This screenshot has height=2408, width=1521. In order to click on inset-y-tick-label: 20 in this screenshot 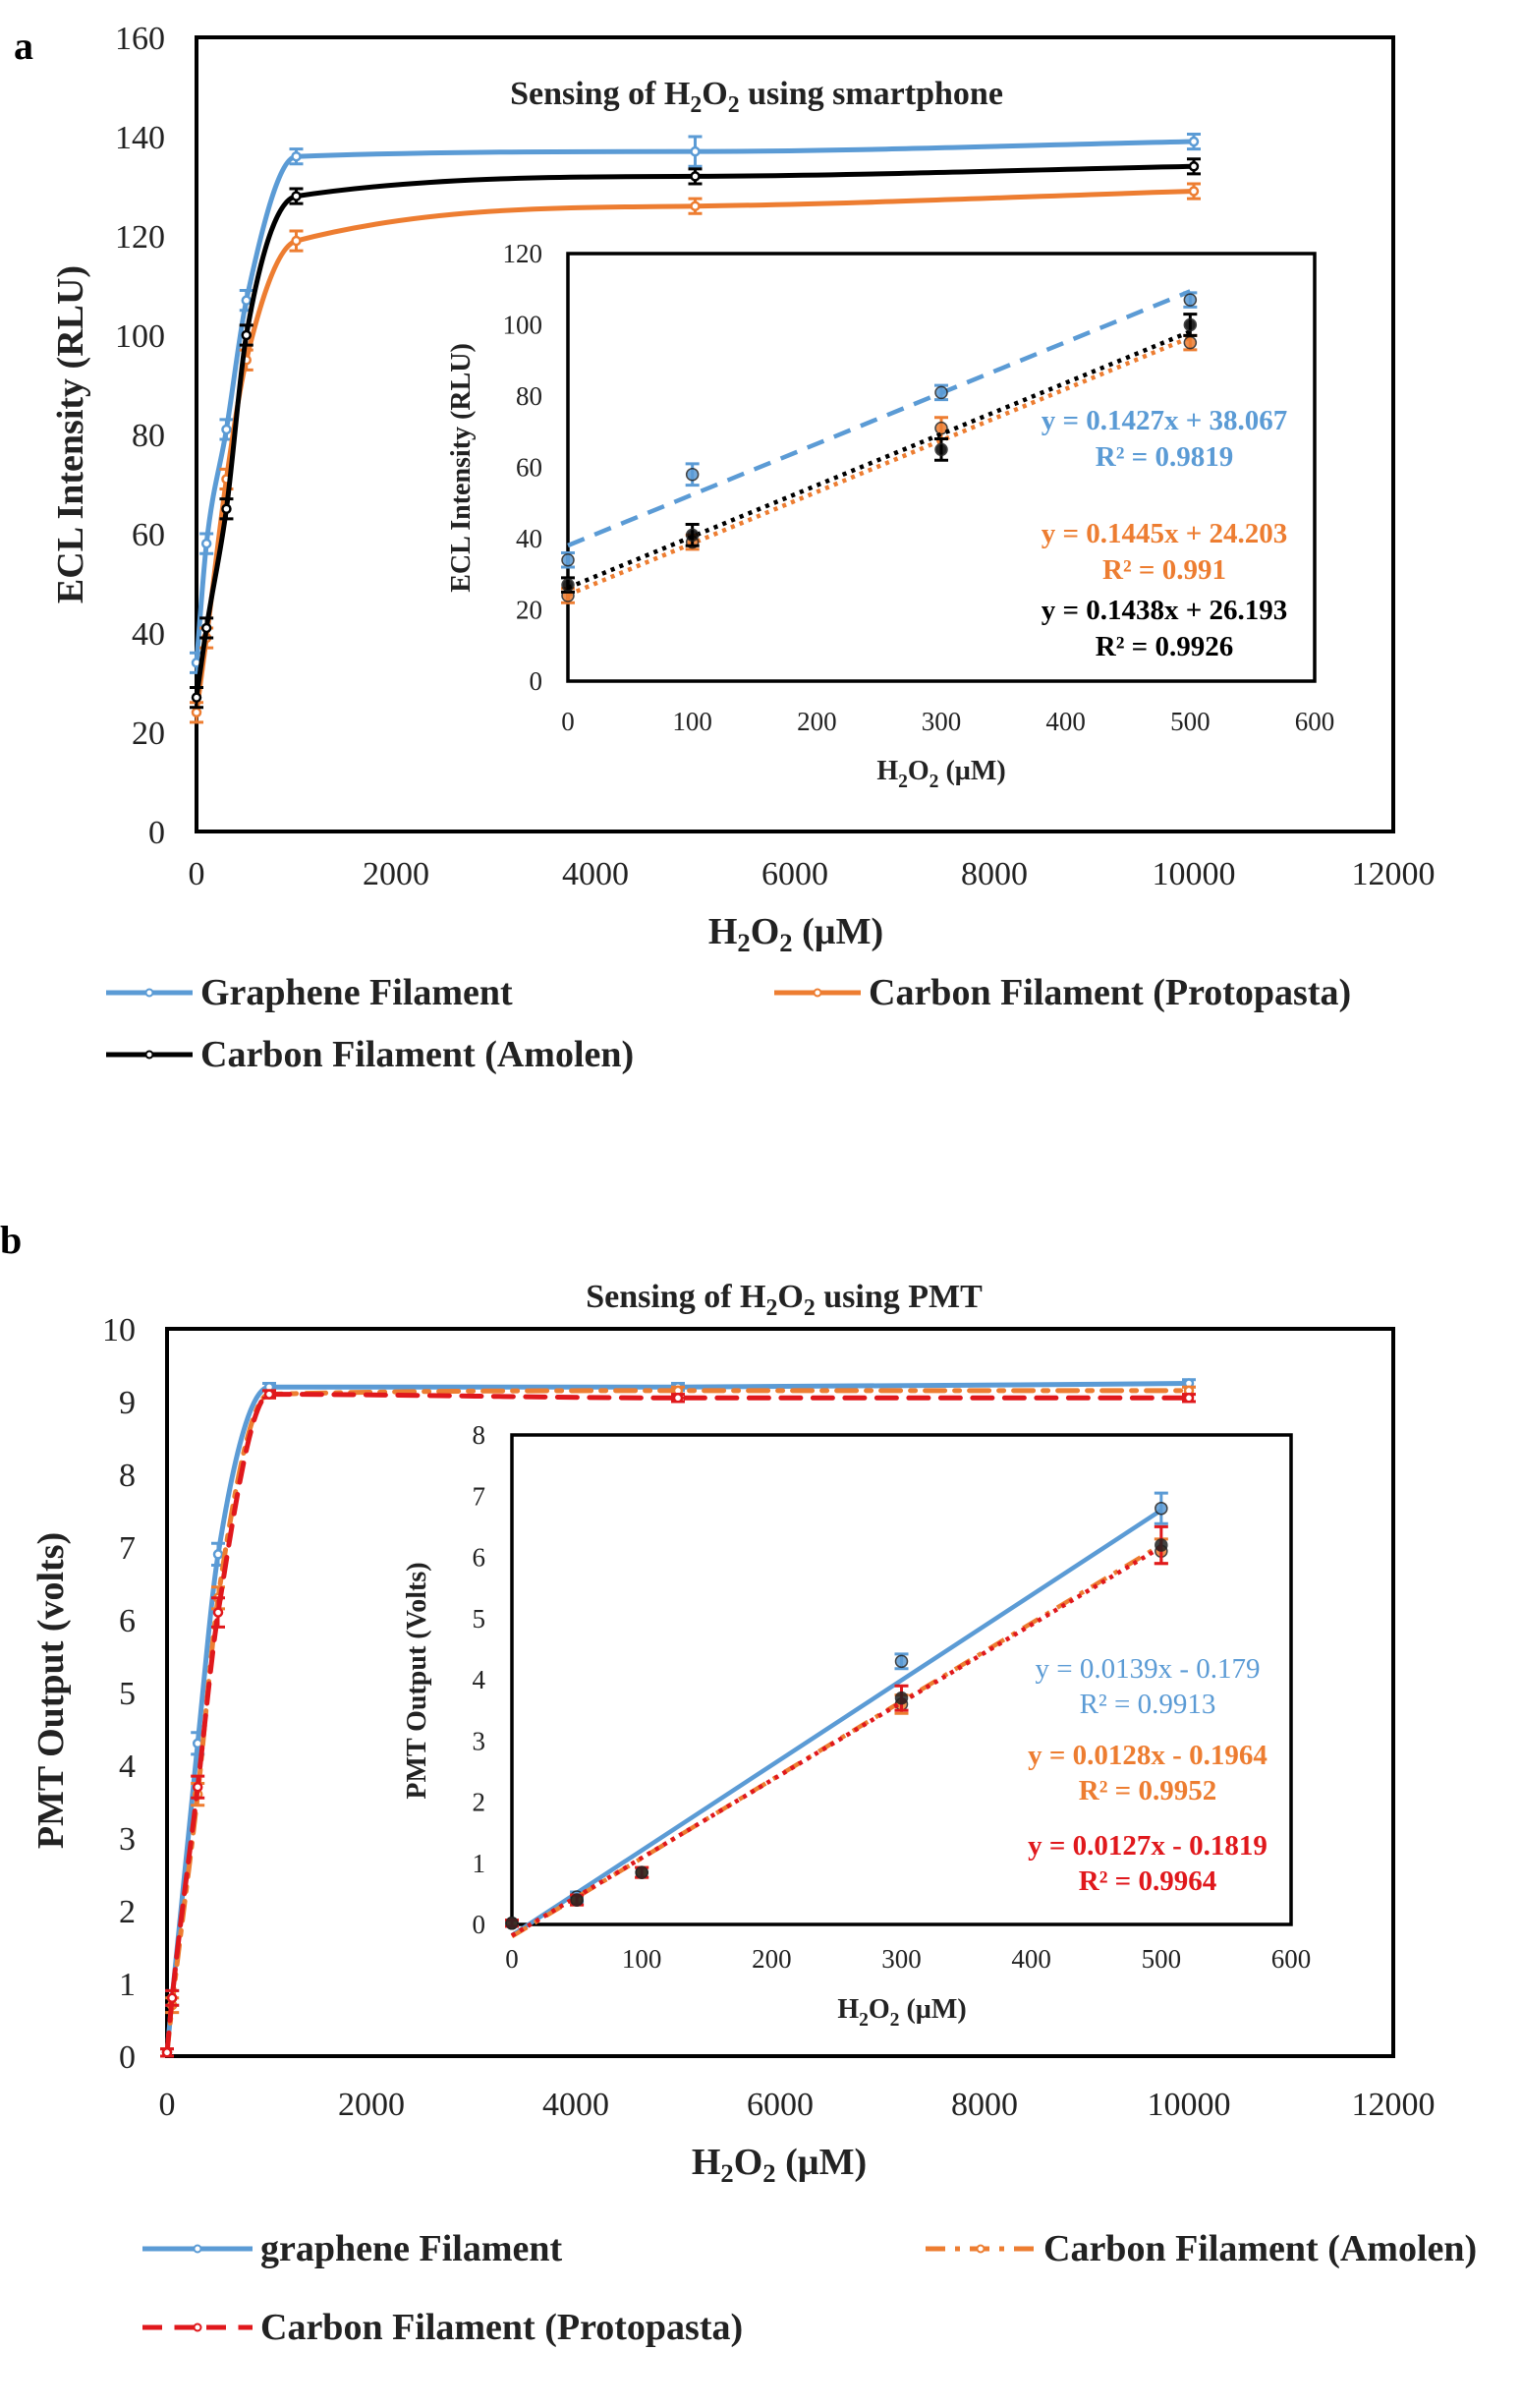, I will do `click(529, 610)`.